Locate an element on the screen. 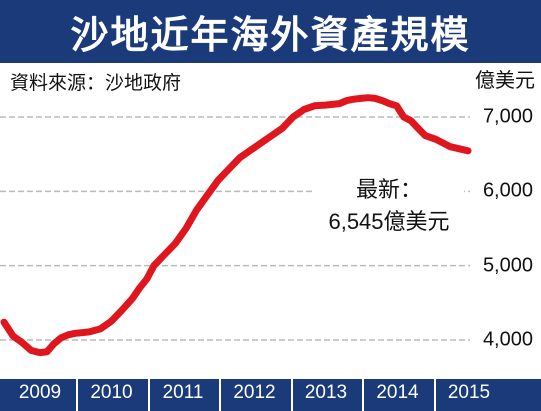 The width and height of the screenshot is (541, 411). source-label: 資料來源：沙地政府 is located at coordinates (96, 83).